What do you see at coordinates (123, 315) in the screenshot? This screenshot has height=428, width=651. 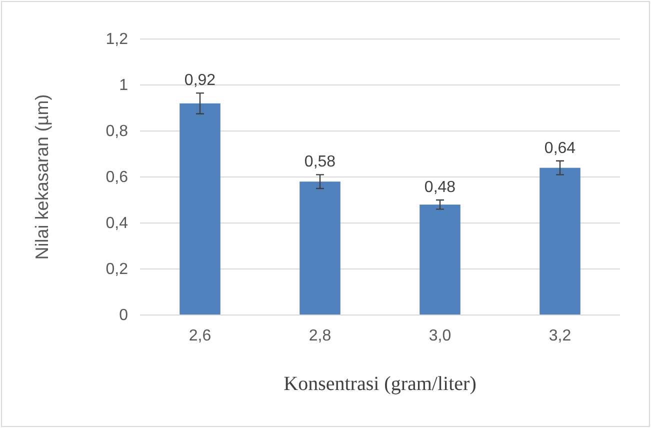 I see `y-tick-label: 0` at bounding box center [123, 315].